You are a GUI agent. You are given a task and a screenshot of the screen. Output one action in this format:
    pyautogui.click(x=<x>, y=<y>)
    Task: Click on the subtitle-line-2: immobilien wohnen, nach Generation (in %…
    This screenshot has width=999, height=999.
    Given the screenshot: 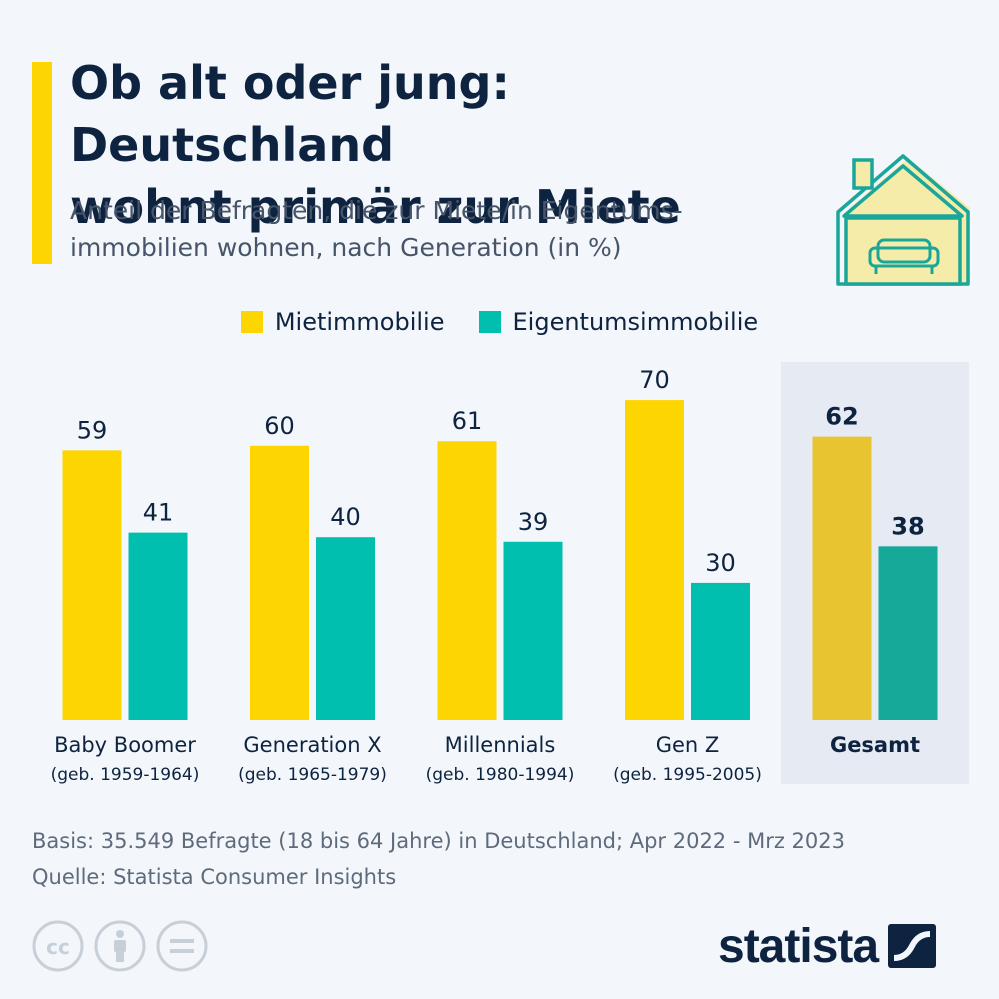 What is the action you would take?
    pyautogui.click(x=346, y=247)
    